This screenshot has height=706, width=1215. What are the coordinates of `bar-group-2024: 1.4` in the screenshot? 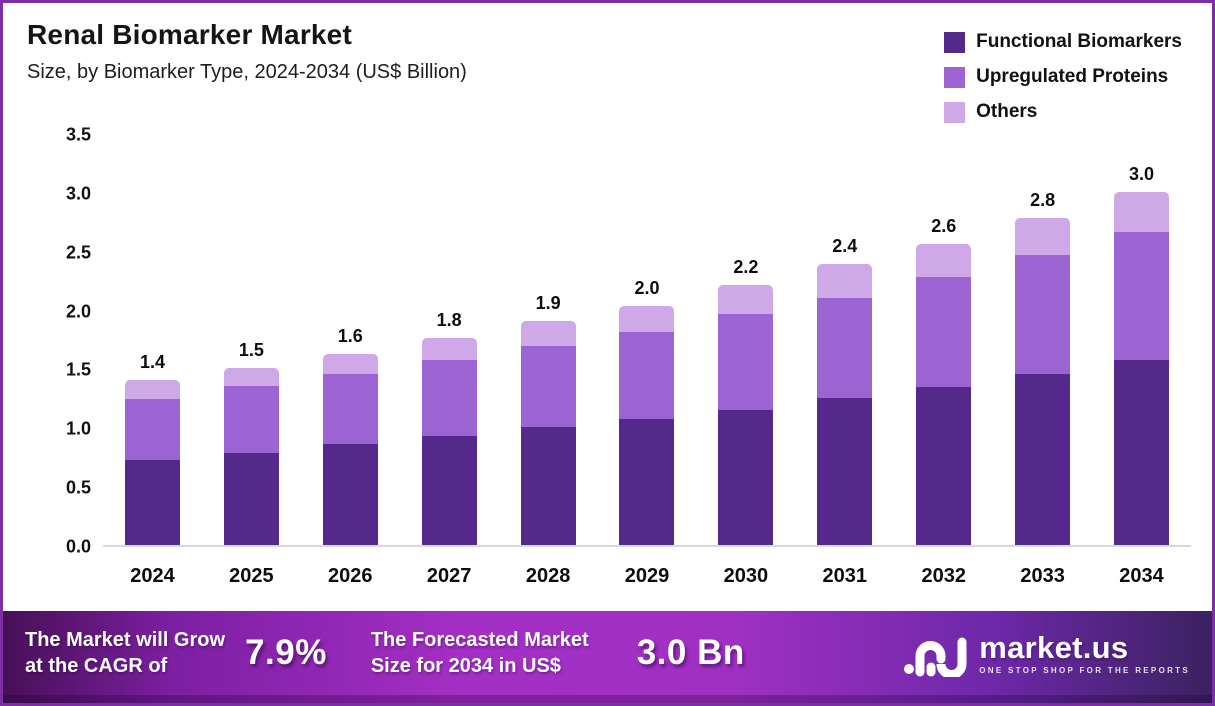 It's located at (152, 340).